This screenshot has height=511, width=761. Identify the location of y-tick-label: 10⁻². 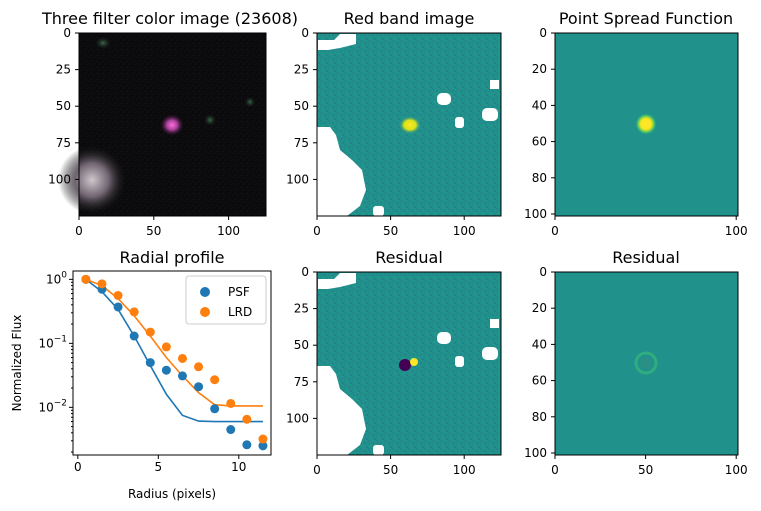
(52, 406).